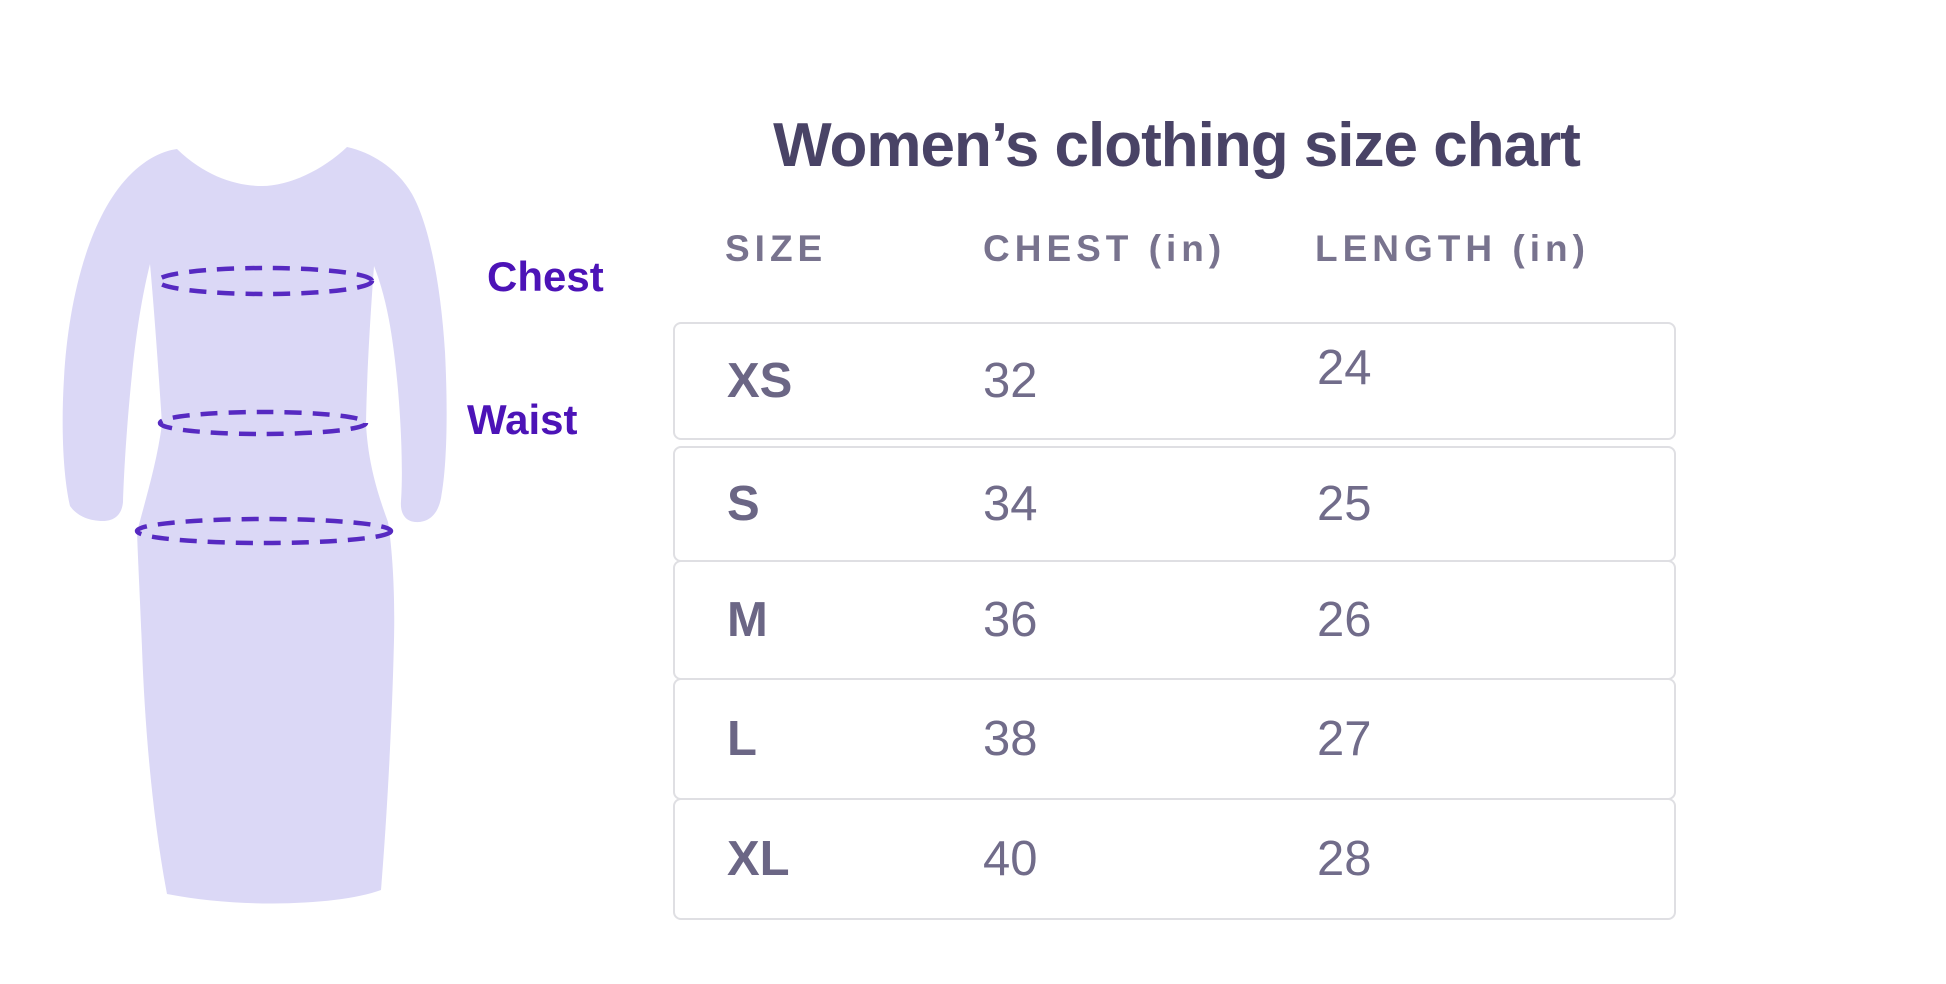  What do you see at coordinates (747, 620) in the screenshot?
I see `size-cell: M` at bounding box center [747, 620].